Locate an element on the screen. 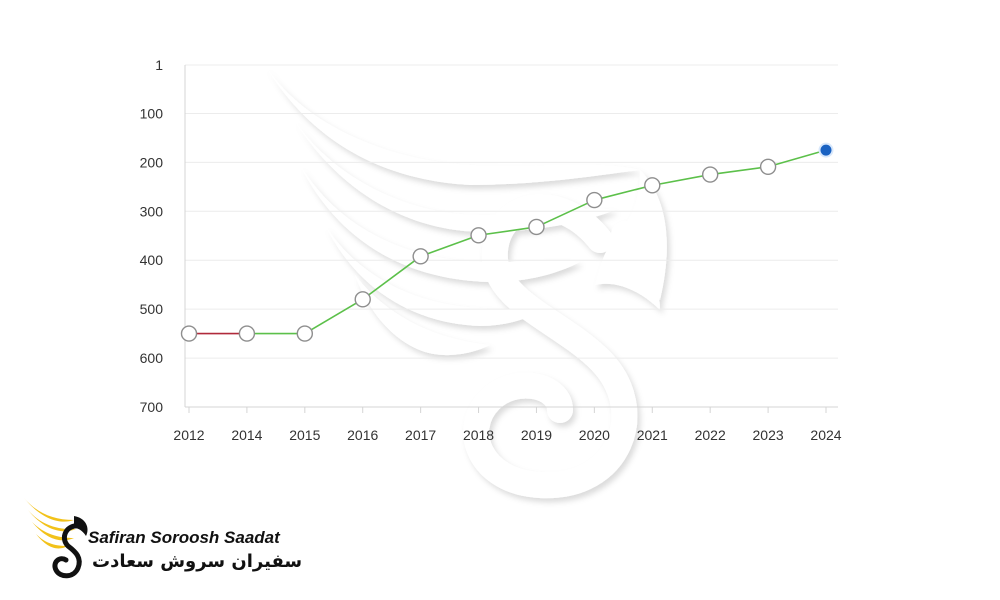 The image size is (1000, 600). x-tick-label: 2023 is located at coordinates (768, 435).